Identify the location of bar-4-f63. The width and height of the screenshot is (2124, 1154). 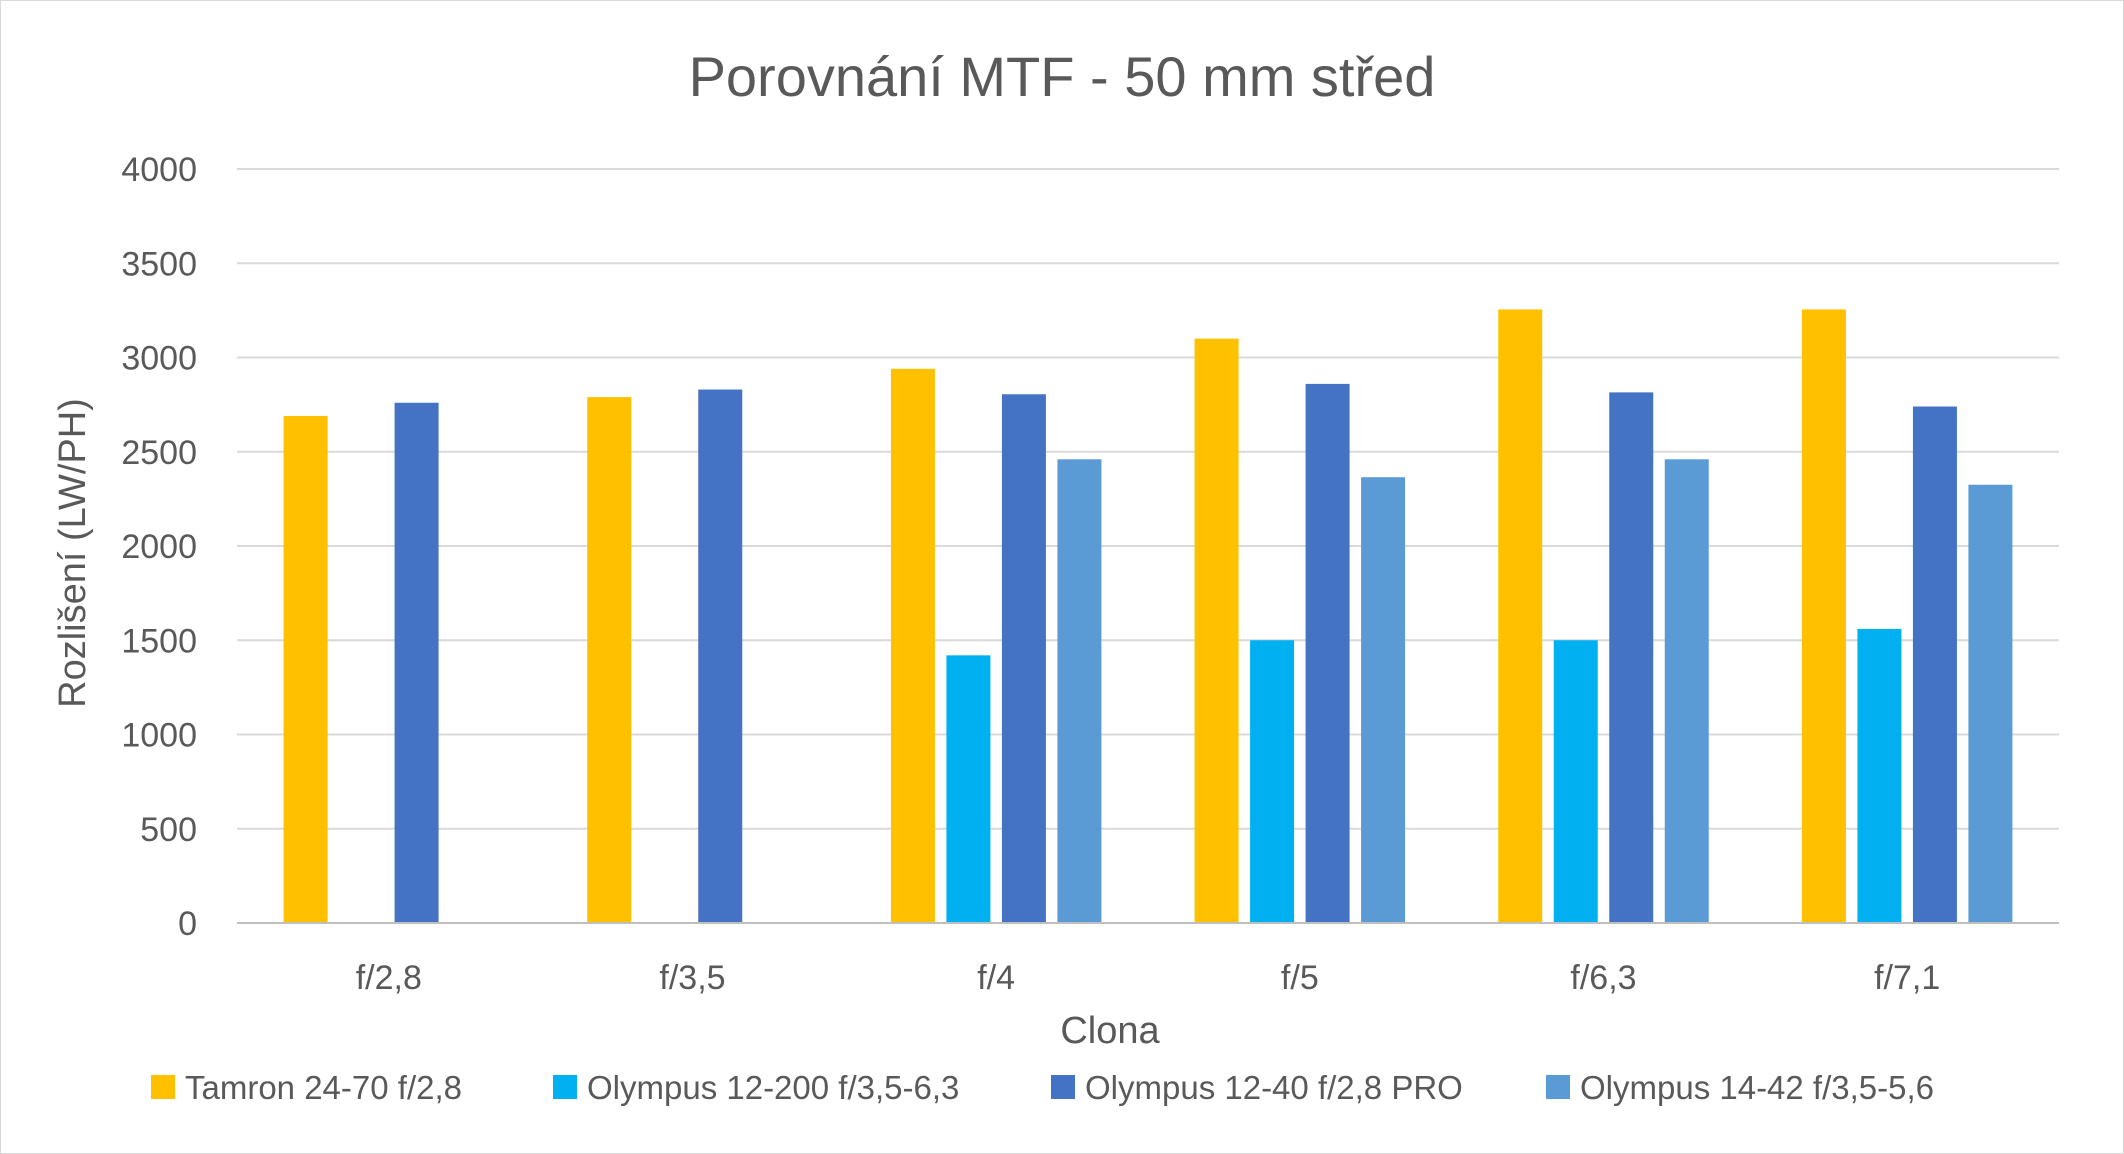
(1686, 691).